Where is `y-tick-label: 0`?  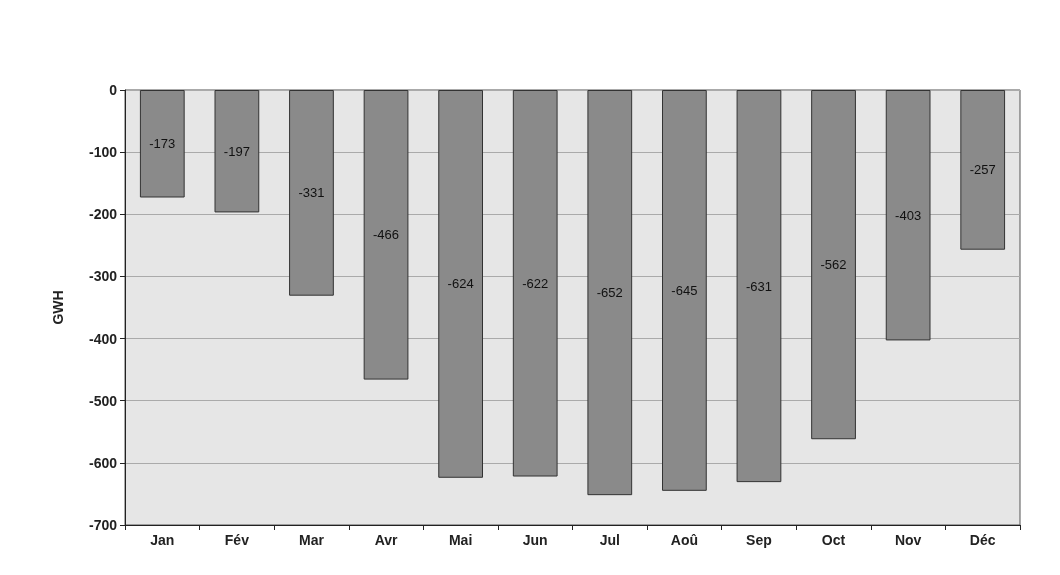
y-tick-label: 0 is located at coordinates (113, 90).